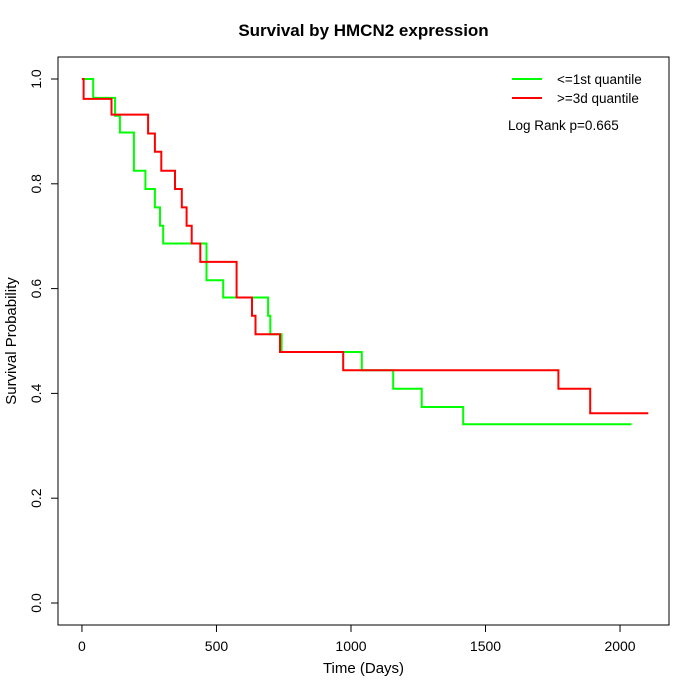 Image resolution: width=700 pixels, height=700 pixels. What do you see at coordinates (217, 646) in the screenshot?
I see `x-tick-label: 500` at bounding box center [217, 646].